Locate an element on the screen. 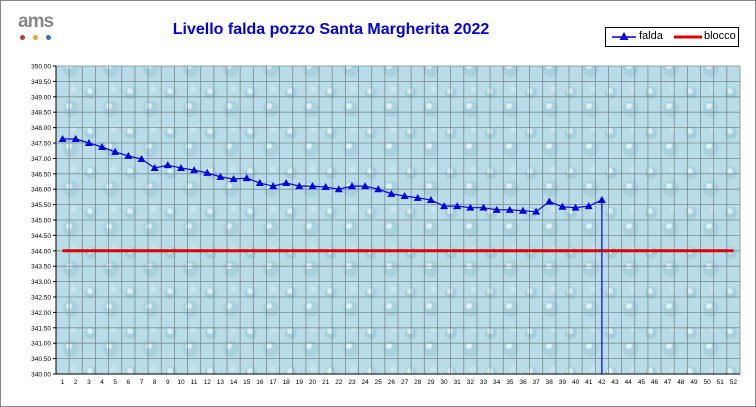 The height and width of the screenshot is (407, 756). x-tick-label: 9 is located at coordinates (168, 382).